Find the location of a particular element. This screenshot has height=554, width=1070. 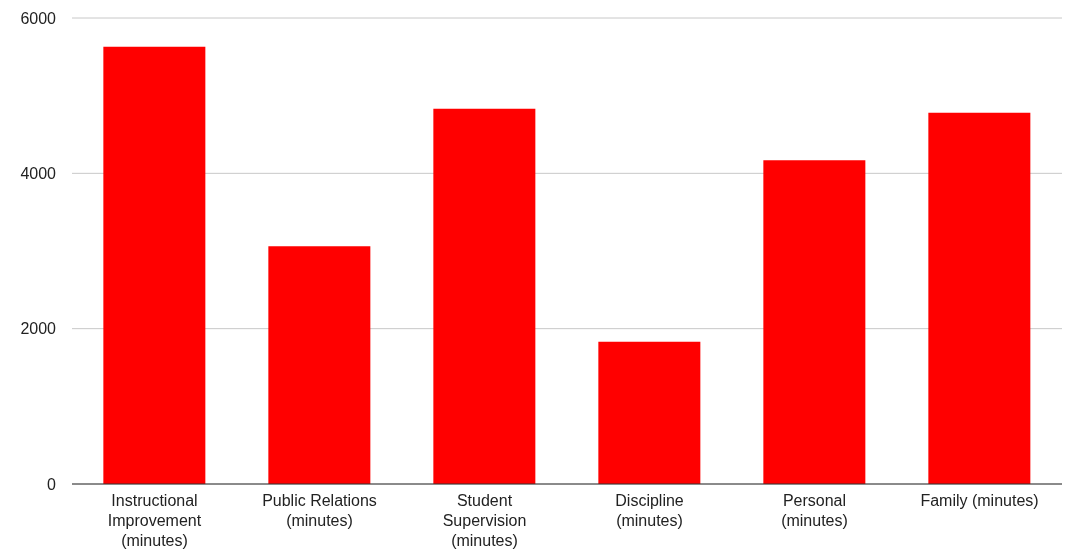

y-tick-label: 6000 is located at coordinates (38, 18).